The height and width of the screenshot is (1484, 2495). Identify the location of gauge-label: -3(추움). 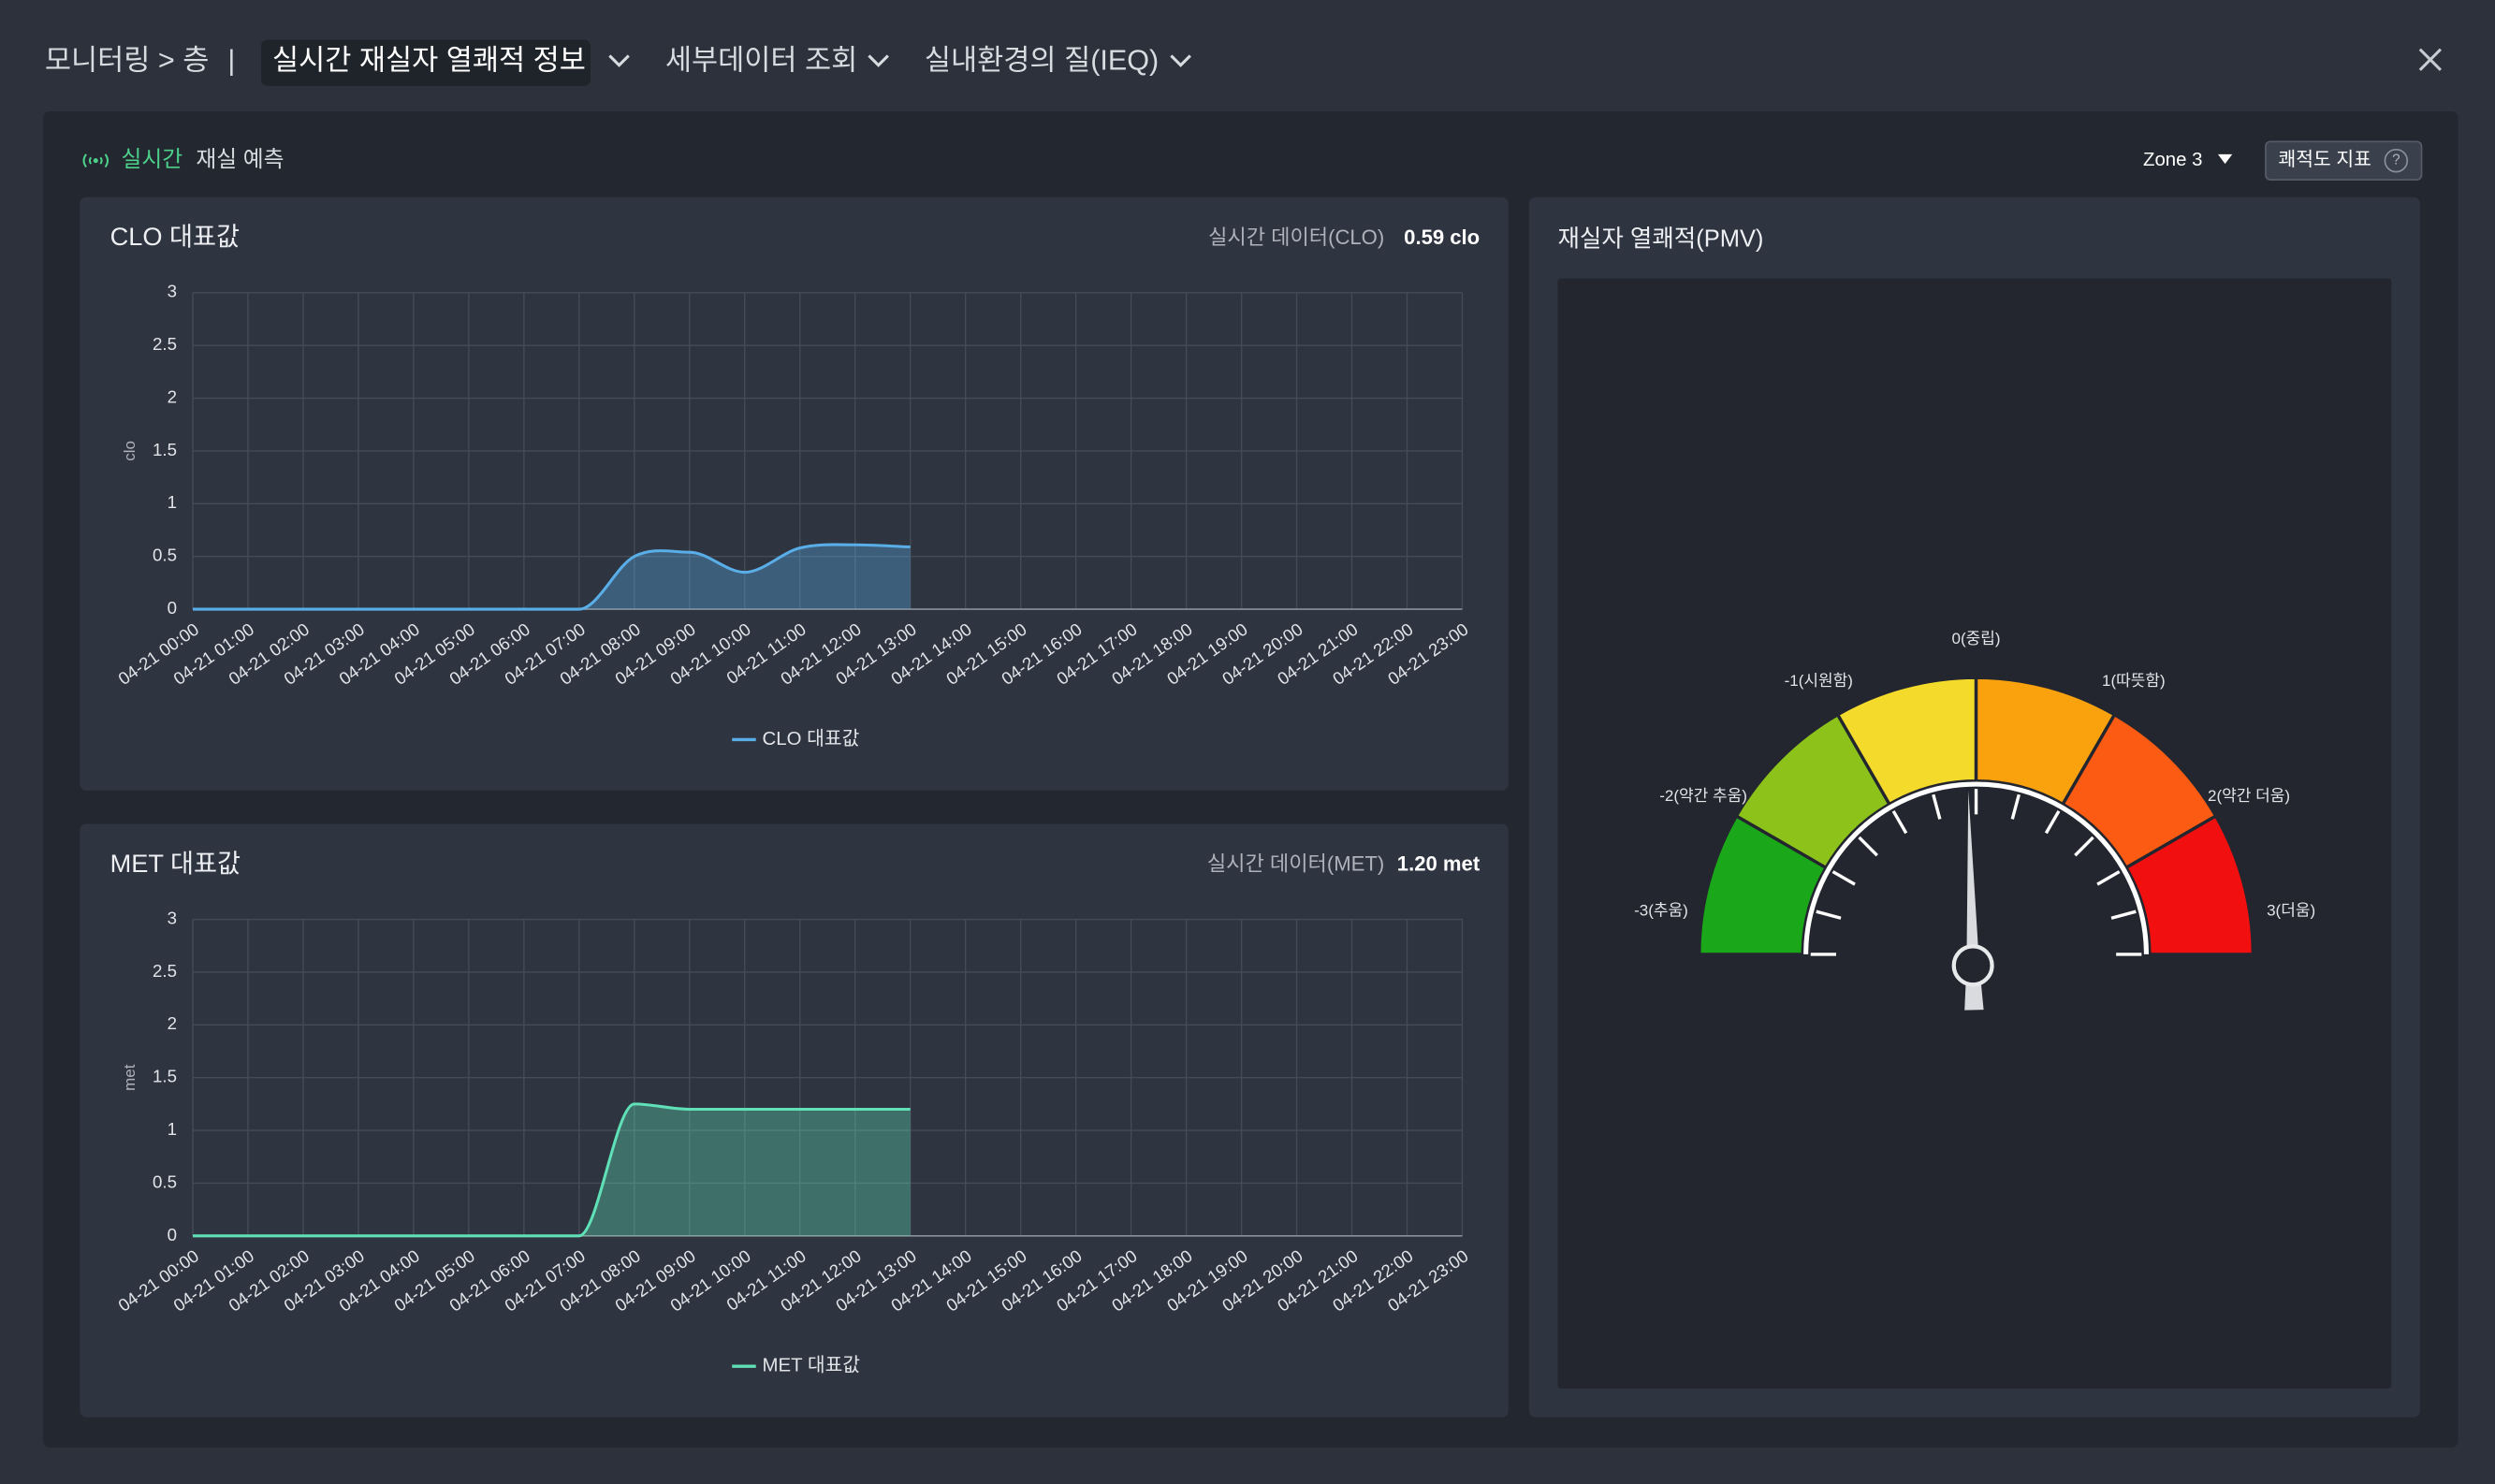
(1661, 911).